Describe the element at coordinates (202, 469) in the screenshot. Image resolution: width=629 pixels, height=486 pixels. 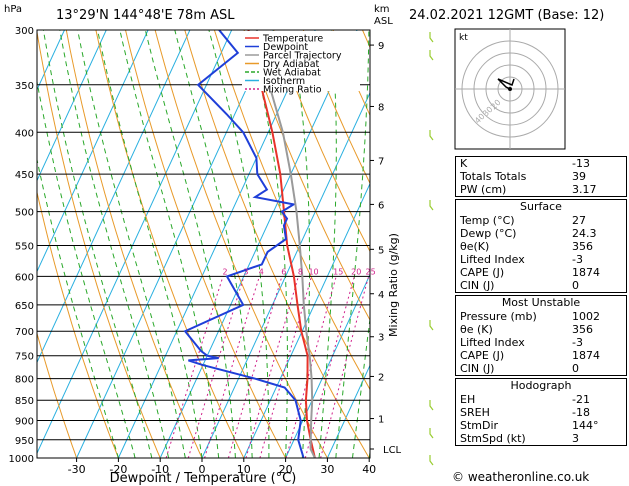
I see `temp-tick-label: 0` at that location.